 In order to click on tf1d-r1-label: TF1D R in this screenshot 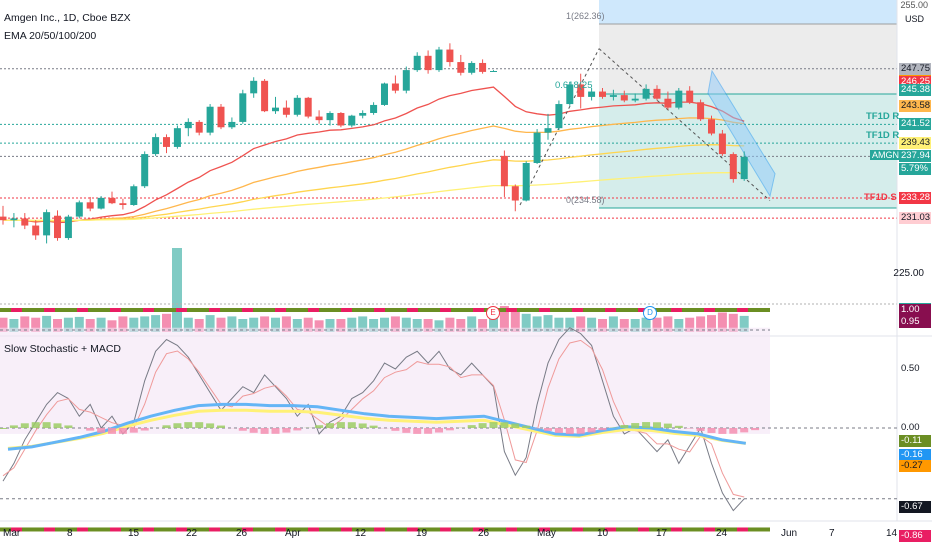, I will do `click(883, 117)`.